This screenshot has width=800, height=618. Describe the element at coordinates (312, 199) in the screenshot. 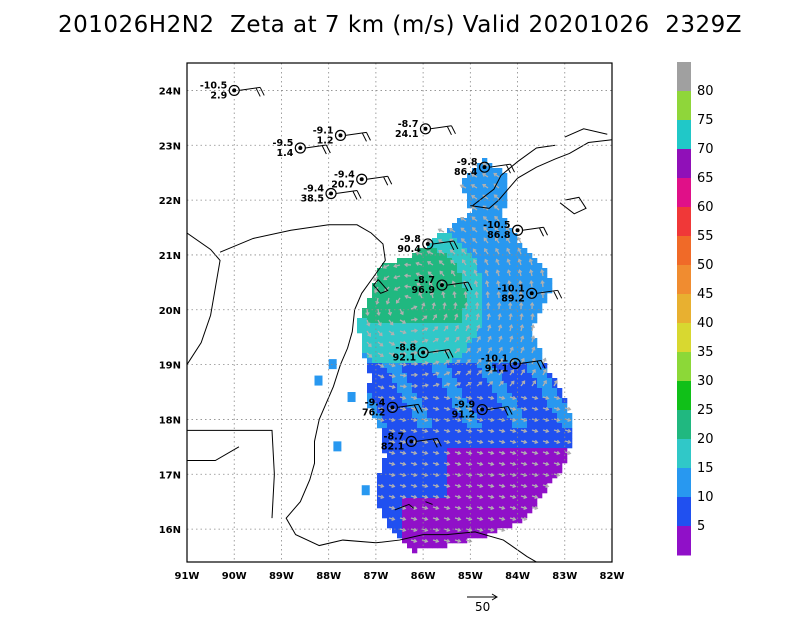

I see `observation-value: 38.5` at that location.